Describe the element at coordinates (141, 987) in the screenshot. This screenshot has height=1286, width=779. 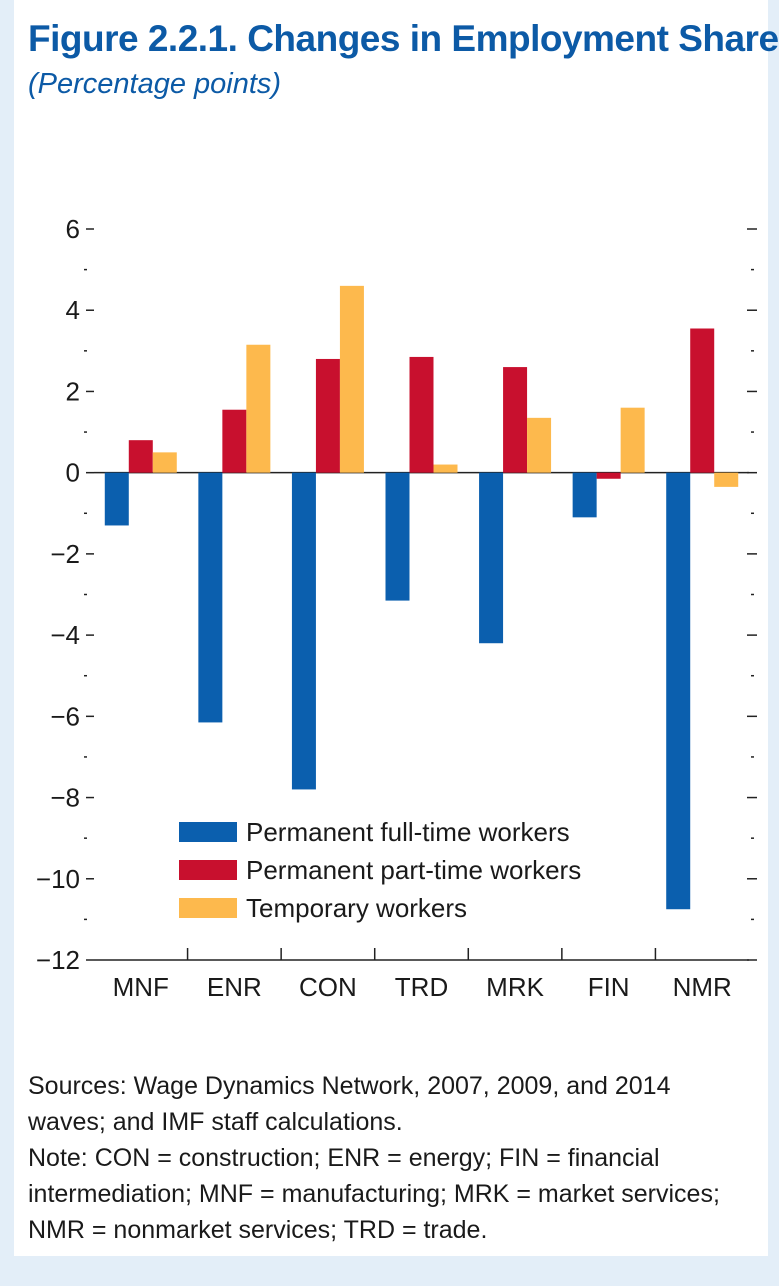
I see `x-tick-label: MNF` at that location.